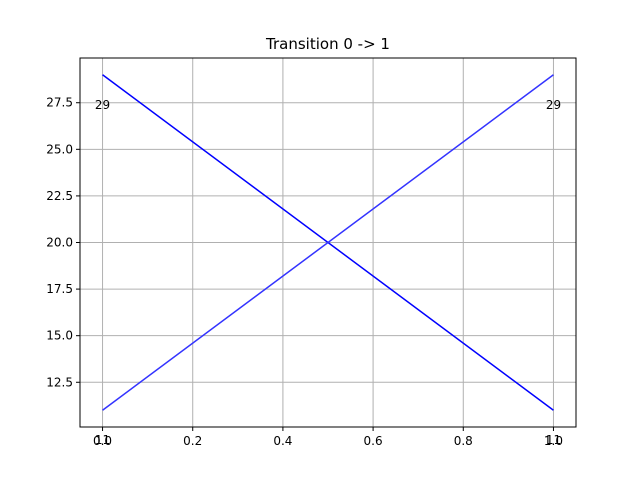  Describe the element at coordinates (59, 336) in the screenshot. I see `y-tick-label: 15.0` at that location.